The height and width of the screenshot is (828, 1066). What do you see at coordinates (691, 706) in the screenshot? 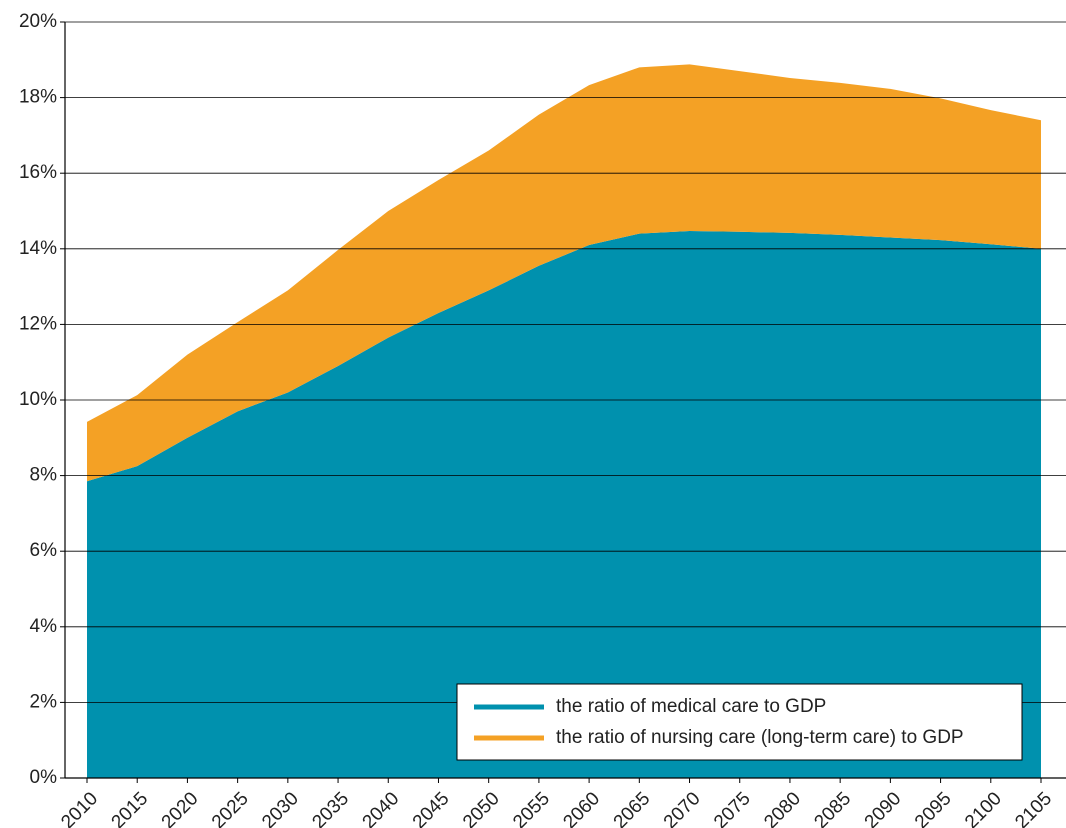
I see `legend-label: the ratio of medical care to GDP` at bounding box center [691, 706].